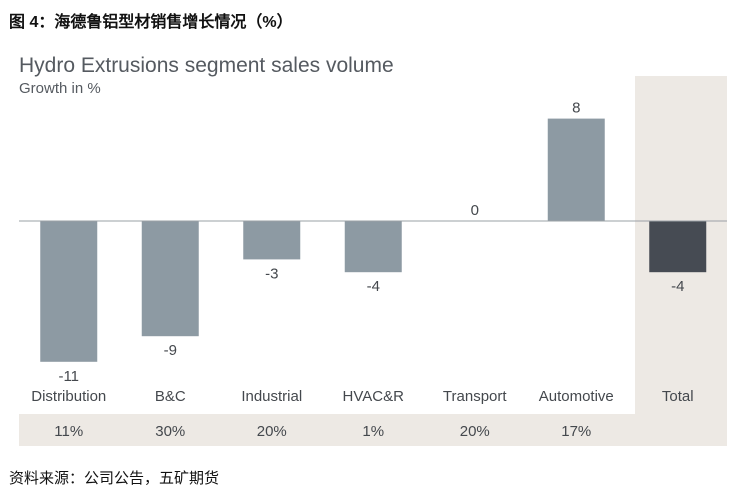 The image size is (740, 499). I want to click on bar-b-c, so click(170, 279).